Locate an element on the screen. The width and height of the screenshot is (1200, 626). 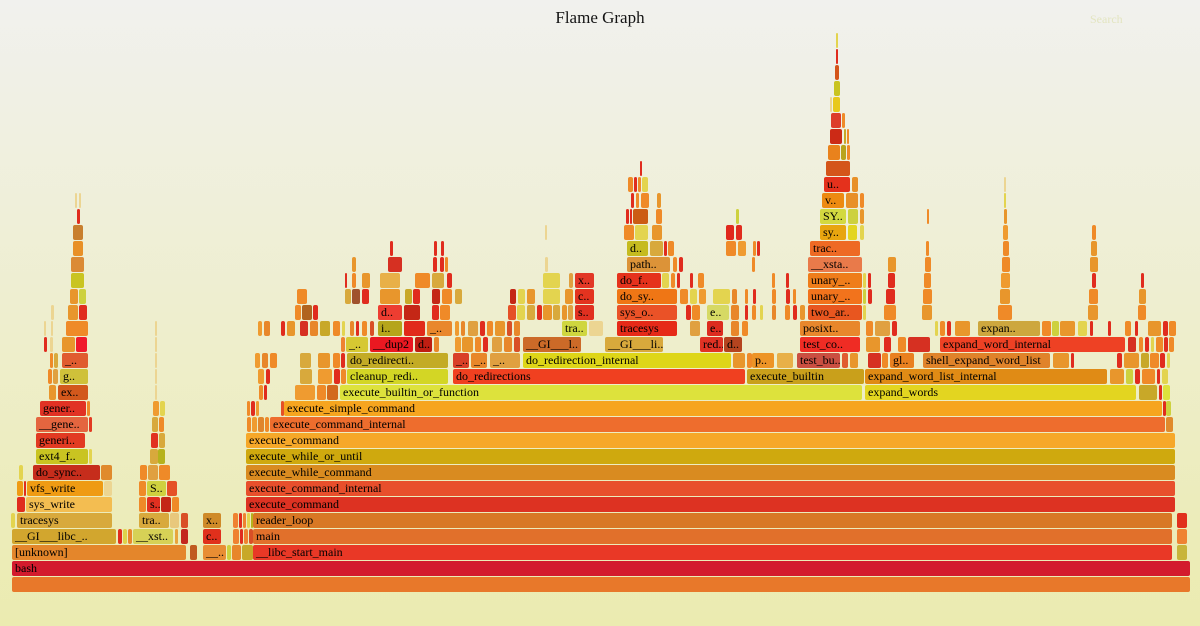
flame-frame-__xst: __xst.. is located at coordinates (153, 536).